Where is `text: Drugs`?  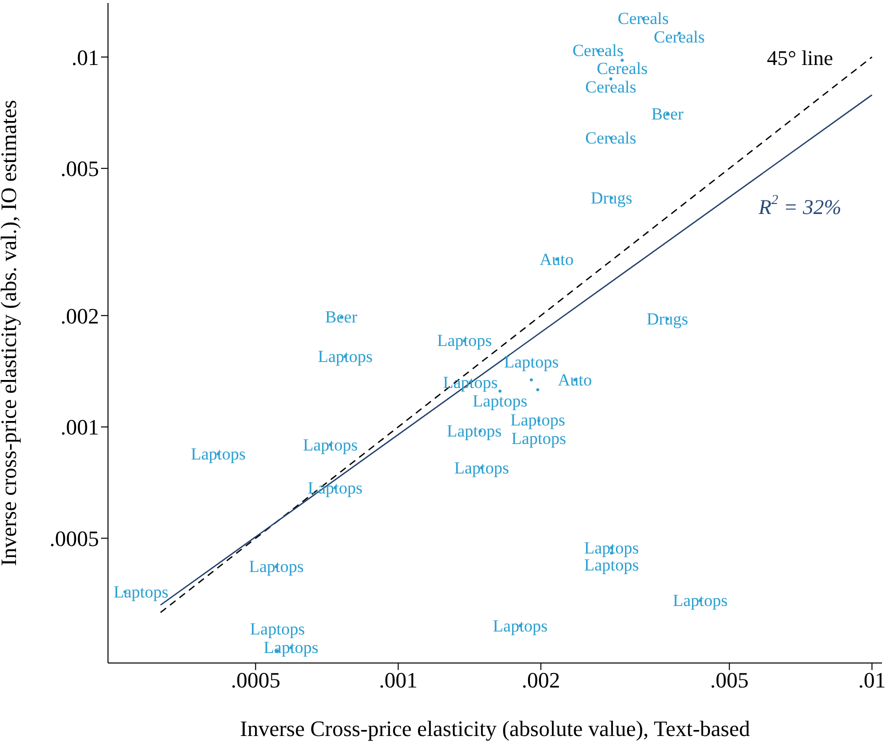
text: Drugs is located at coordinates (611, 198).